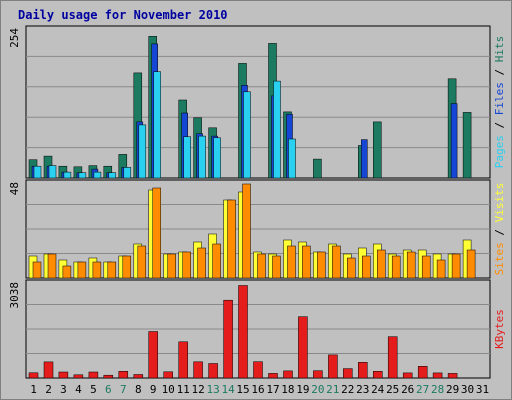 The height and width of the screenshot is (400, 512). I want to click on legend-entry-kbytes: KBytes, so click(499, 329).